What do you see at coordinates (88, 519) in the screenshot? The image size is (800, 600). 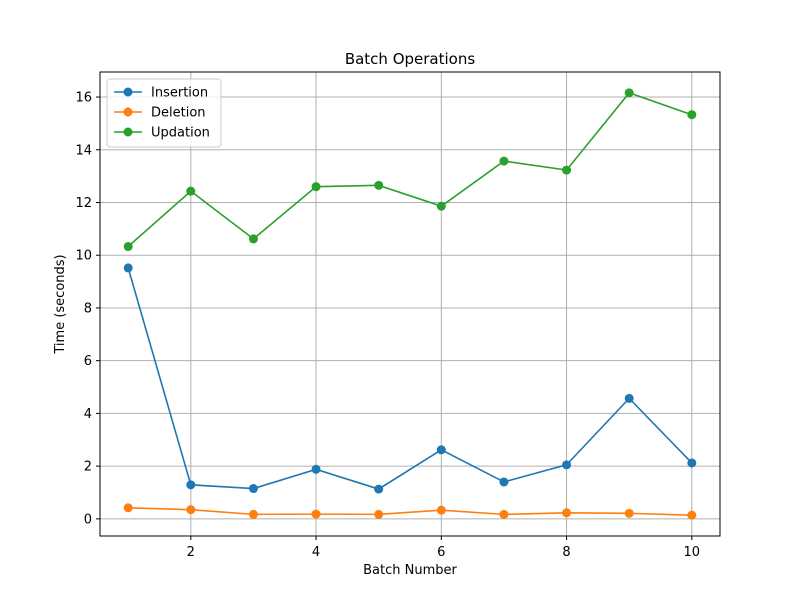 I see `y-tick-label: 0` at bounding box center [88, 519].